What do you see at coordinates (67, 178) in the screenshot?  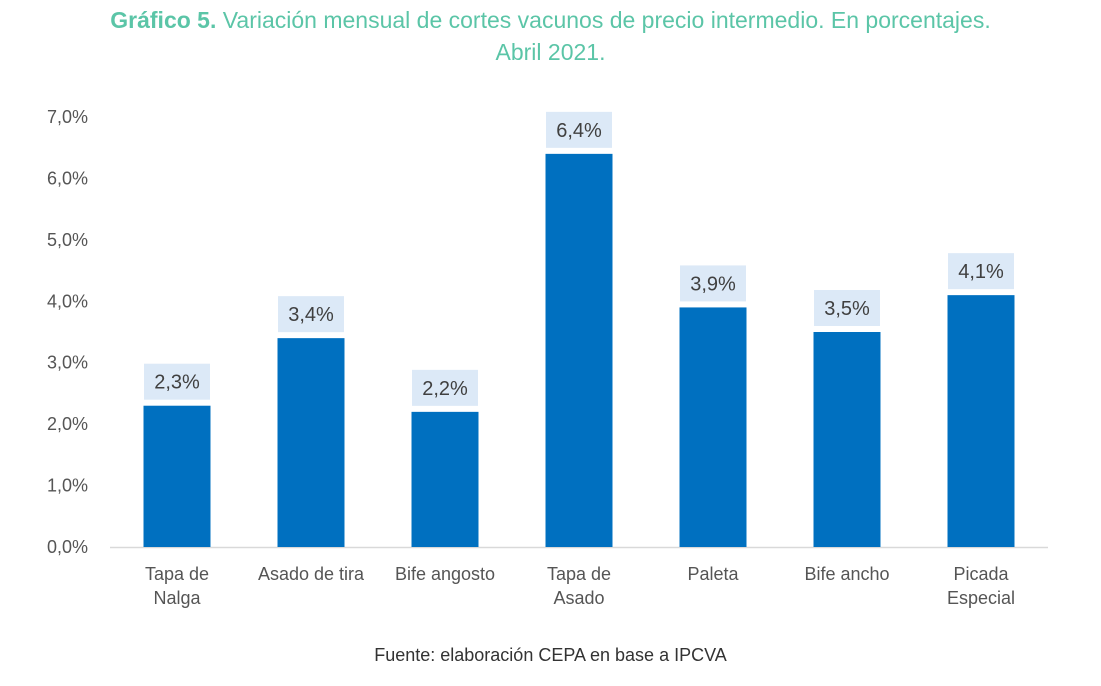 I see `y-tick-label: 6,0%` at bounding box center [67, 178].